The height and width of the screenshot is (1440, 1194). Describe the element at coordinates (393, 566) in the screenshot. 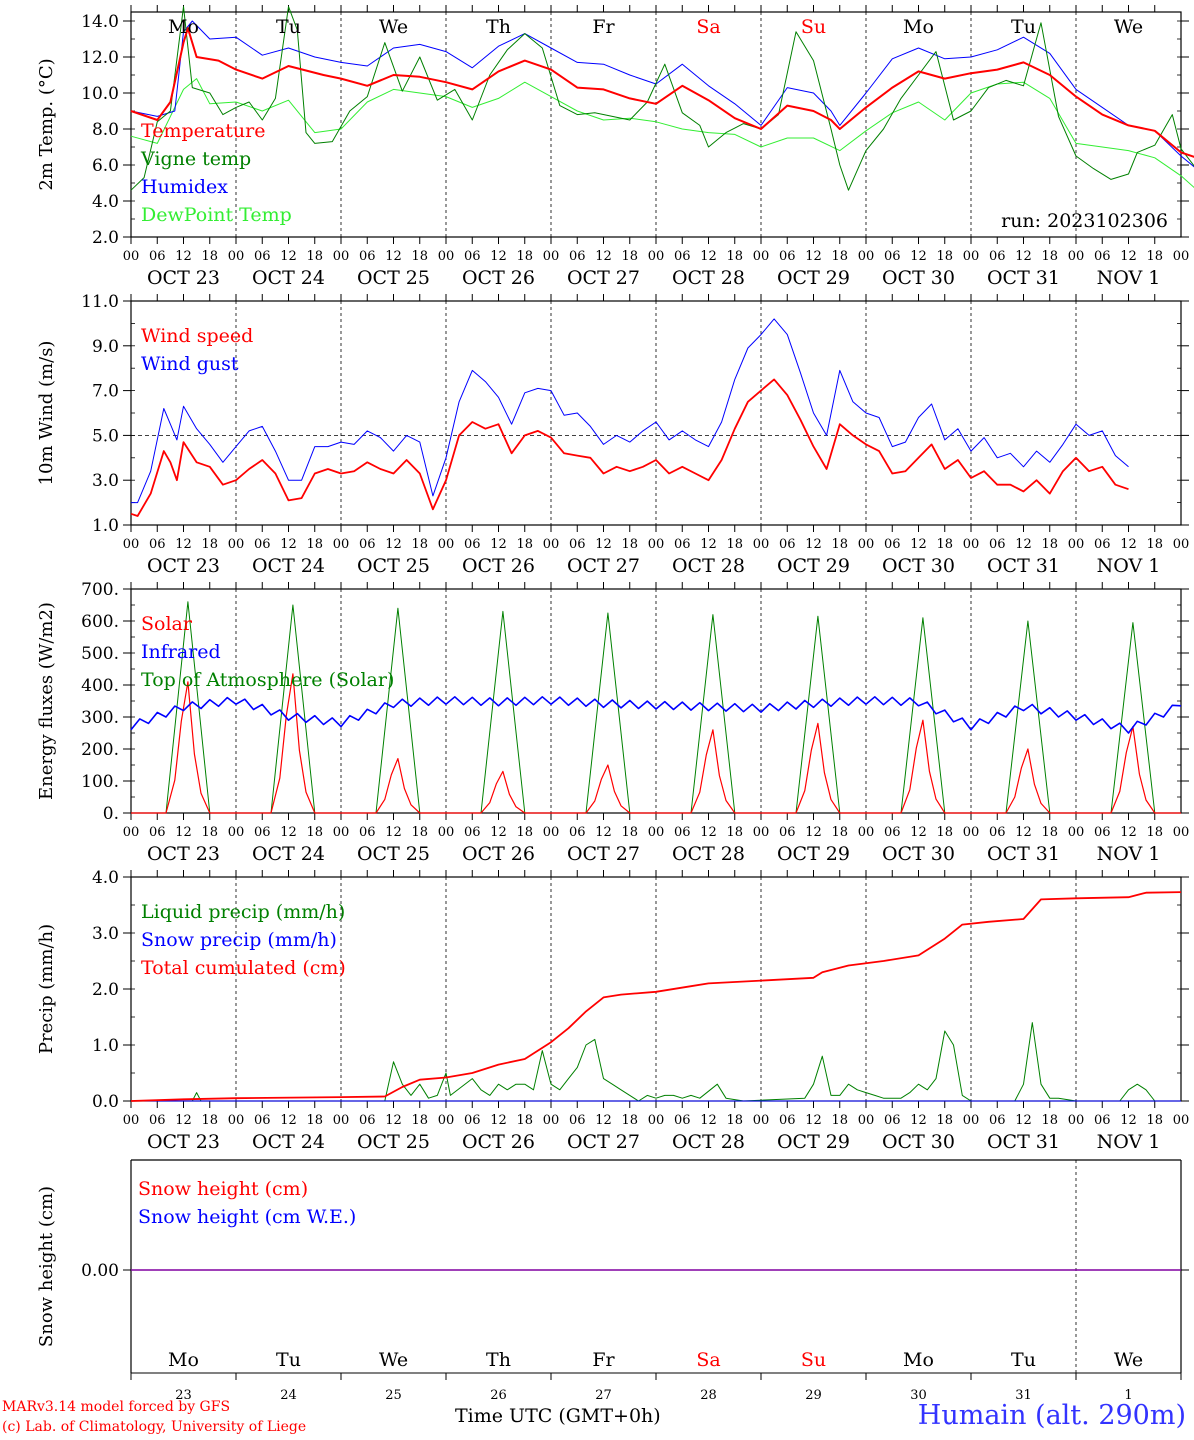

I see `date-label: OCT 25` at that location.